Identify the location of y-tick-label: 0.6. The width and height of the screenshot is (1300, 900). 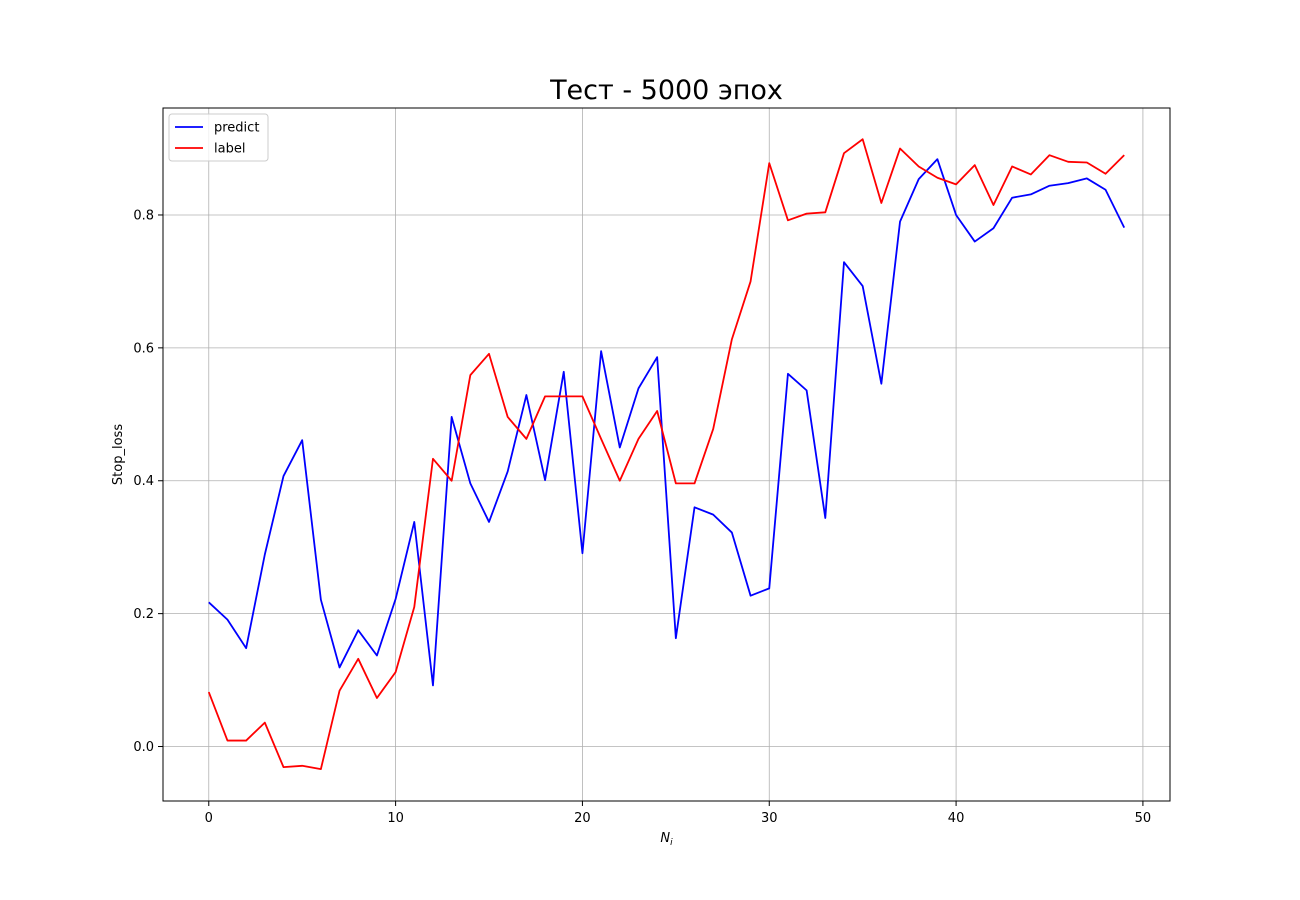
(143, 348).